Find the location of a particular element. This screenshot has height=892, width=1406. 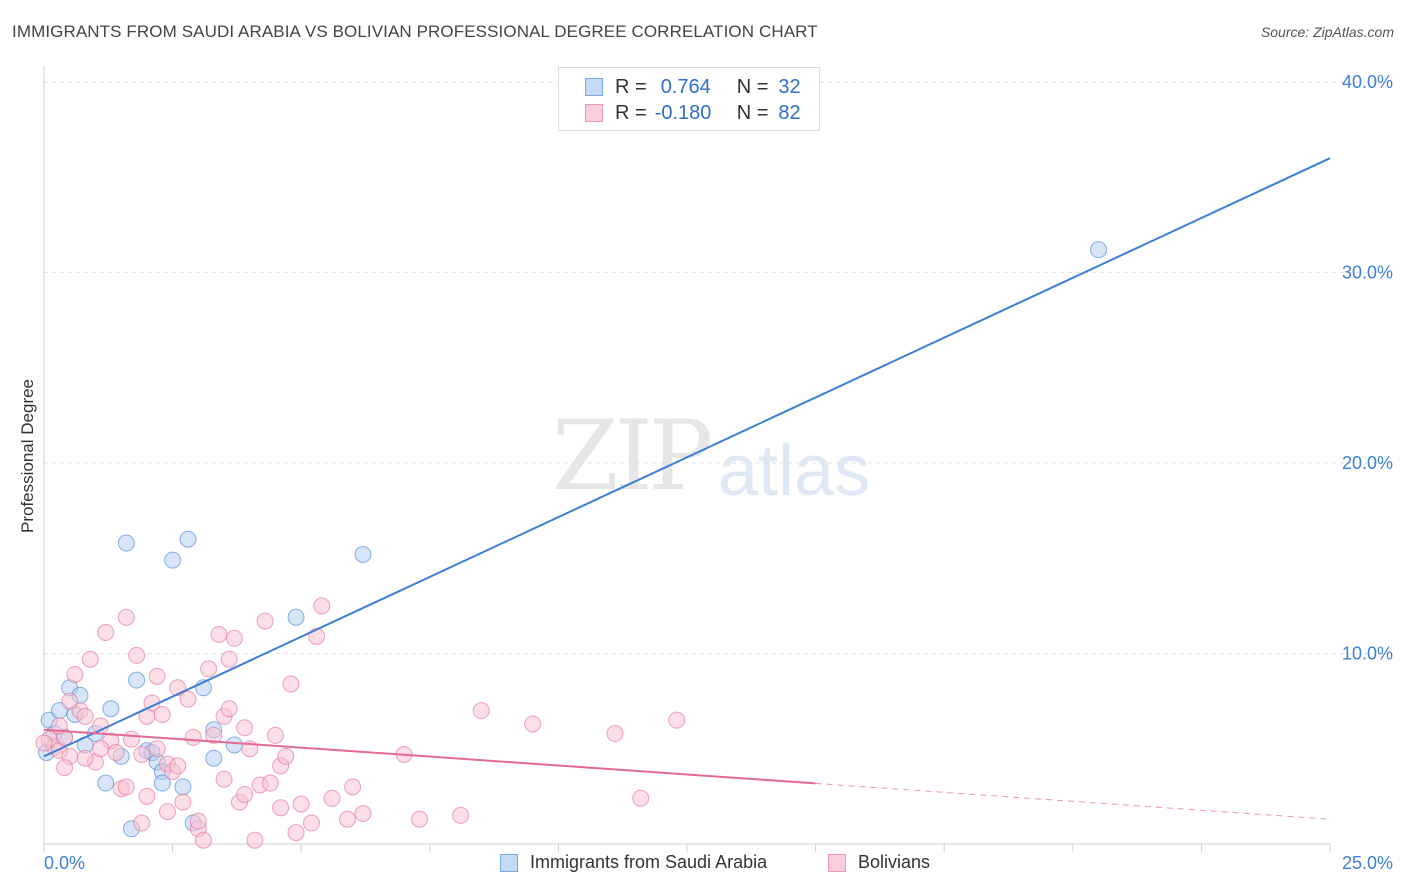

y-tick-label: 10.0% is located at coordinates (1367, 654).